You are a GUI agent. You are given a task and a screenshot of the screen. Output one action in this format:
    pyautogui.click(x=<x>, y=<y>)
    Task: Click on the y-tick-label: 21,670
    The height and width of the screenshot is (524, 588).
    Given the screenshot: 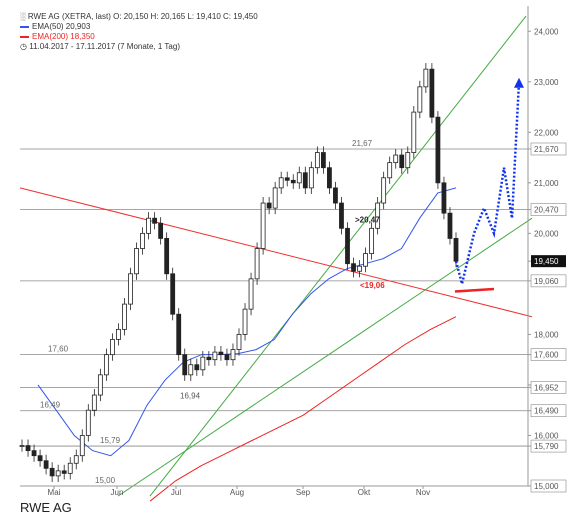 What is the action you would take?
    pyautogui.click(x=546, y=149)
    